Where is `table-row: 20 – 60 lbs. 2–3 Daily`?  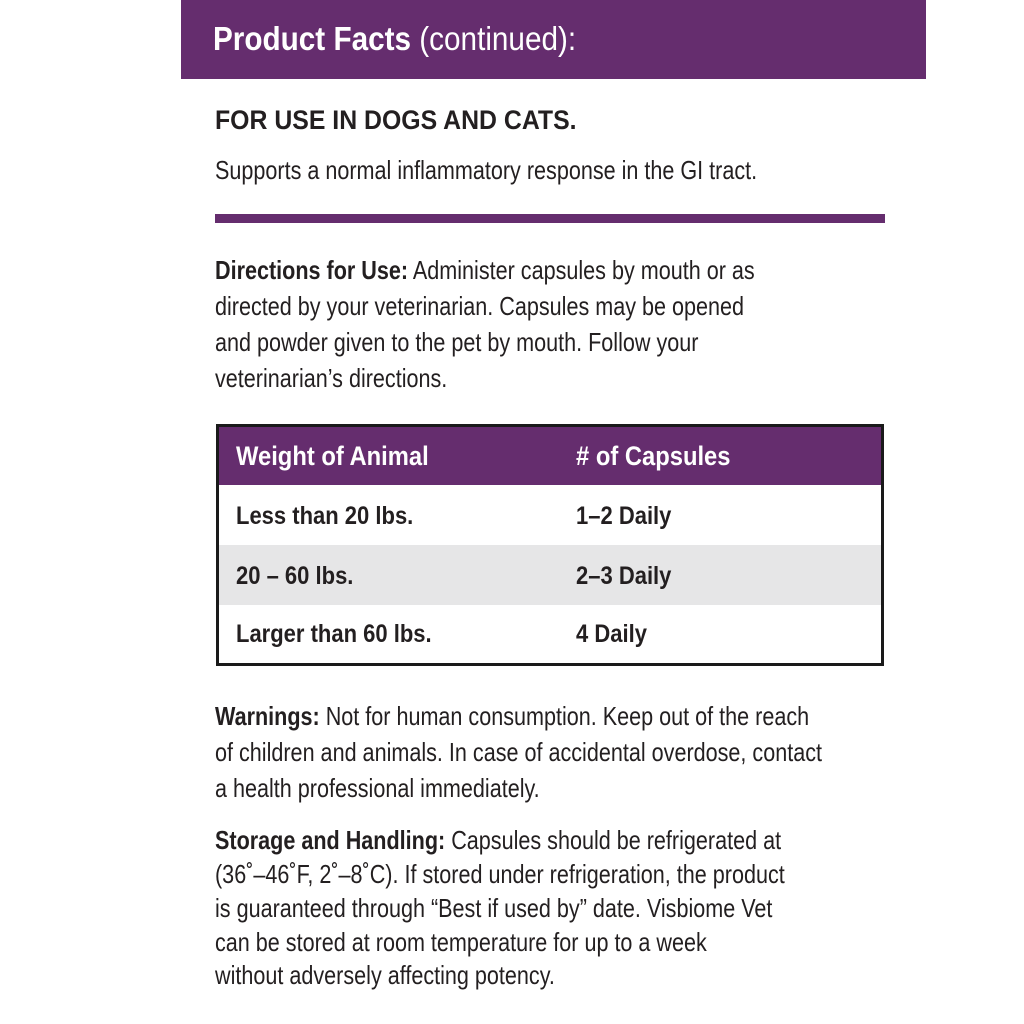
table-row: 20 – 60 lbs. 2–3 Daily is located at coordinates (550, 575).